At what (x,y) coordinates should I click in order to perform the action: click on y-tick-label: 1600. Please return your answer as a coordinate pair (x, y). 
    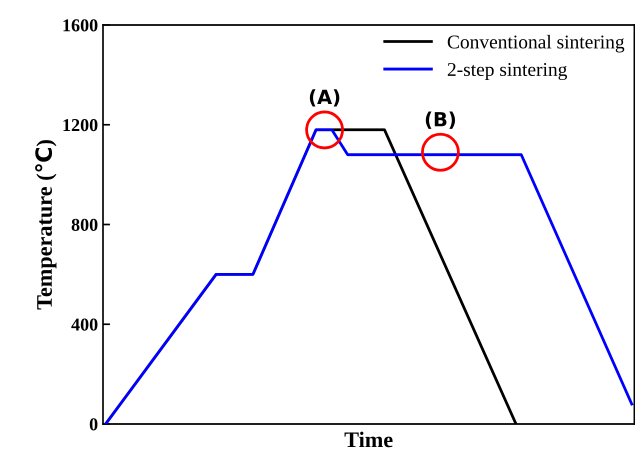
    Looking at the image, I should click on (80, 25).